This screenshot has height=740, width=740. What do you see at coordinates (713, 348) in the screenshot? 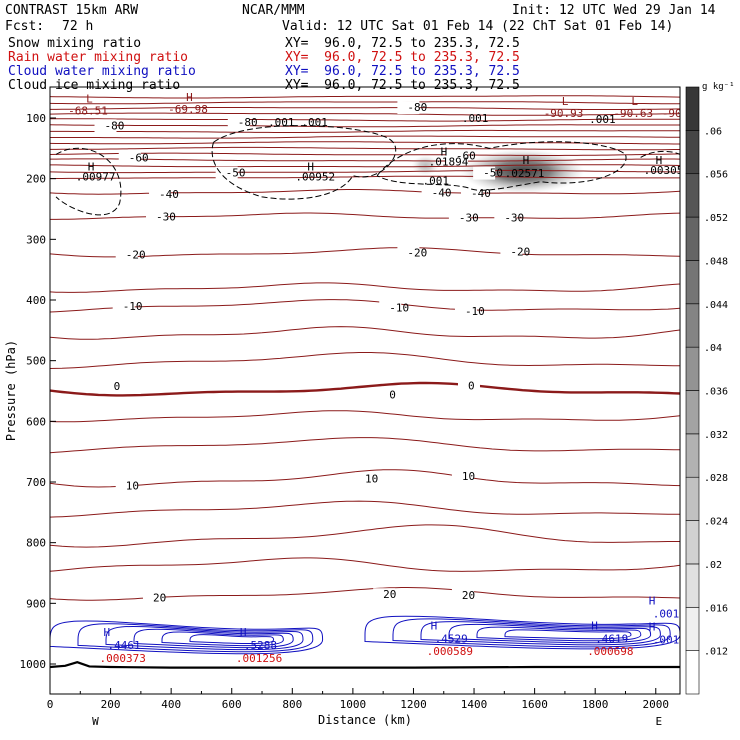
I see `colorbar-label: .04` at bounding box center [713, 348].